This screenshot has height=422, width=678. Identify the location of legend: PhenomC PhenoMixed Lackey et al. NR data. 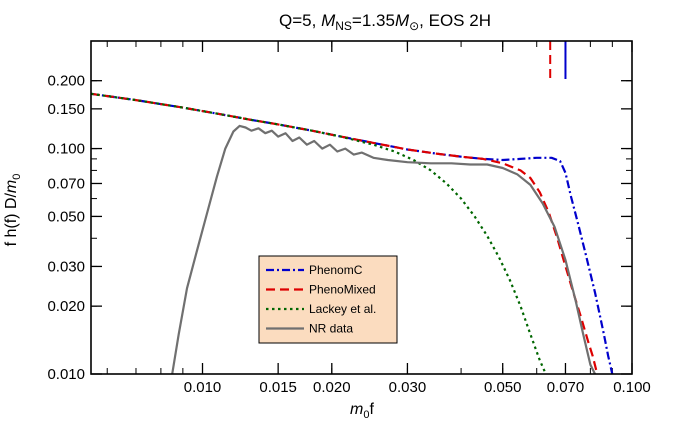
(328, 299).